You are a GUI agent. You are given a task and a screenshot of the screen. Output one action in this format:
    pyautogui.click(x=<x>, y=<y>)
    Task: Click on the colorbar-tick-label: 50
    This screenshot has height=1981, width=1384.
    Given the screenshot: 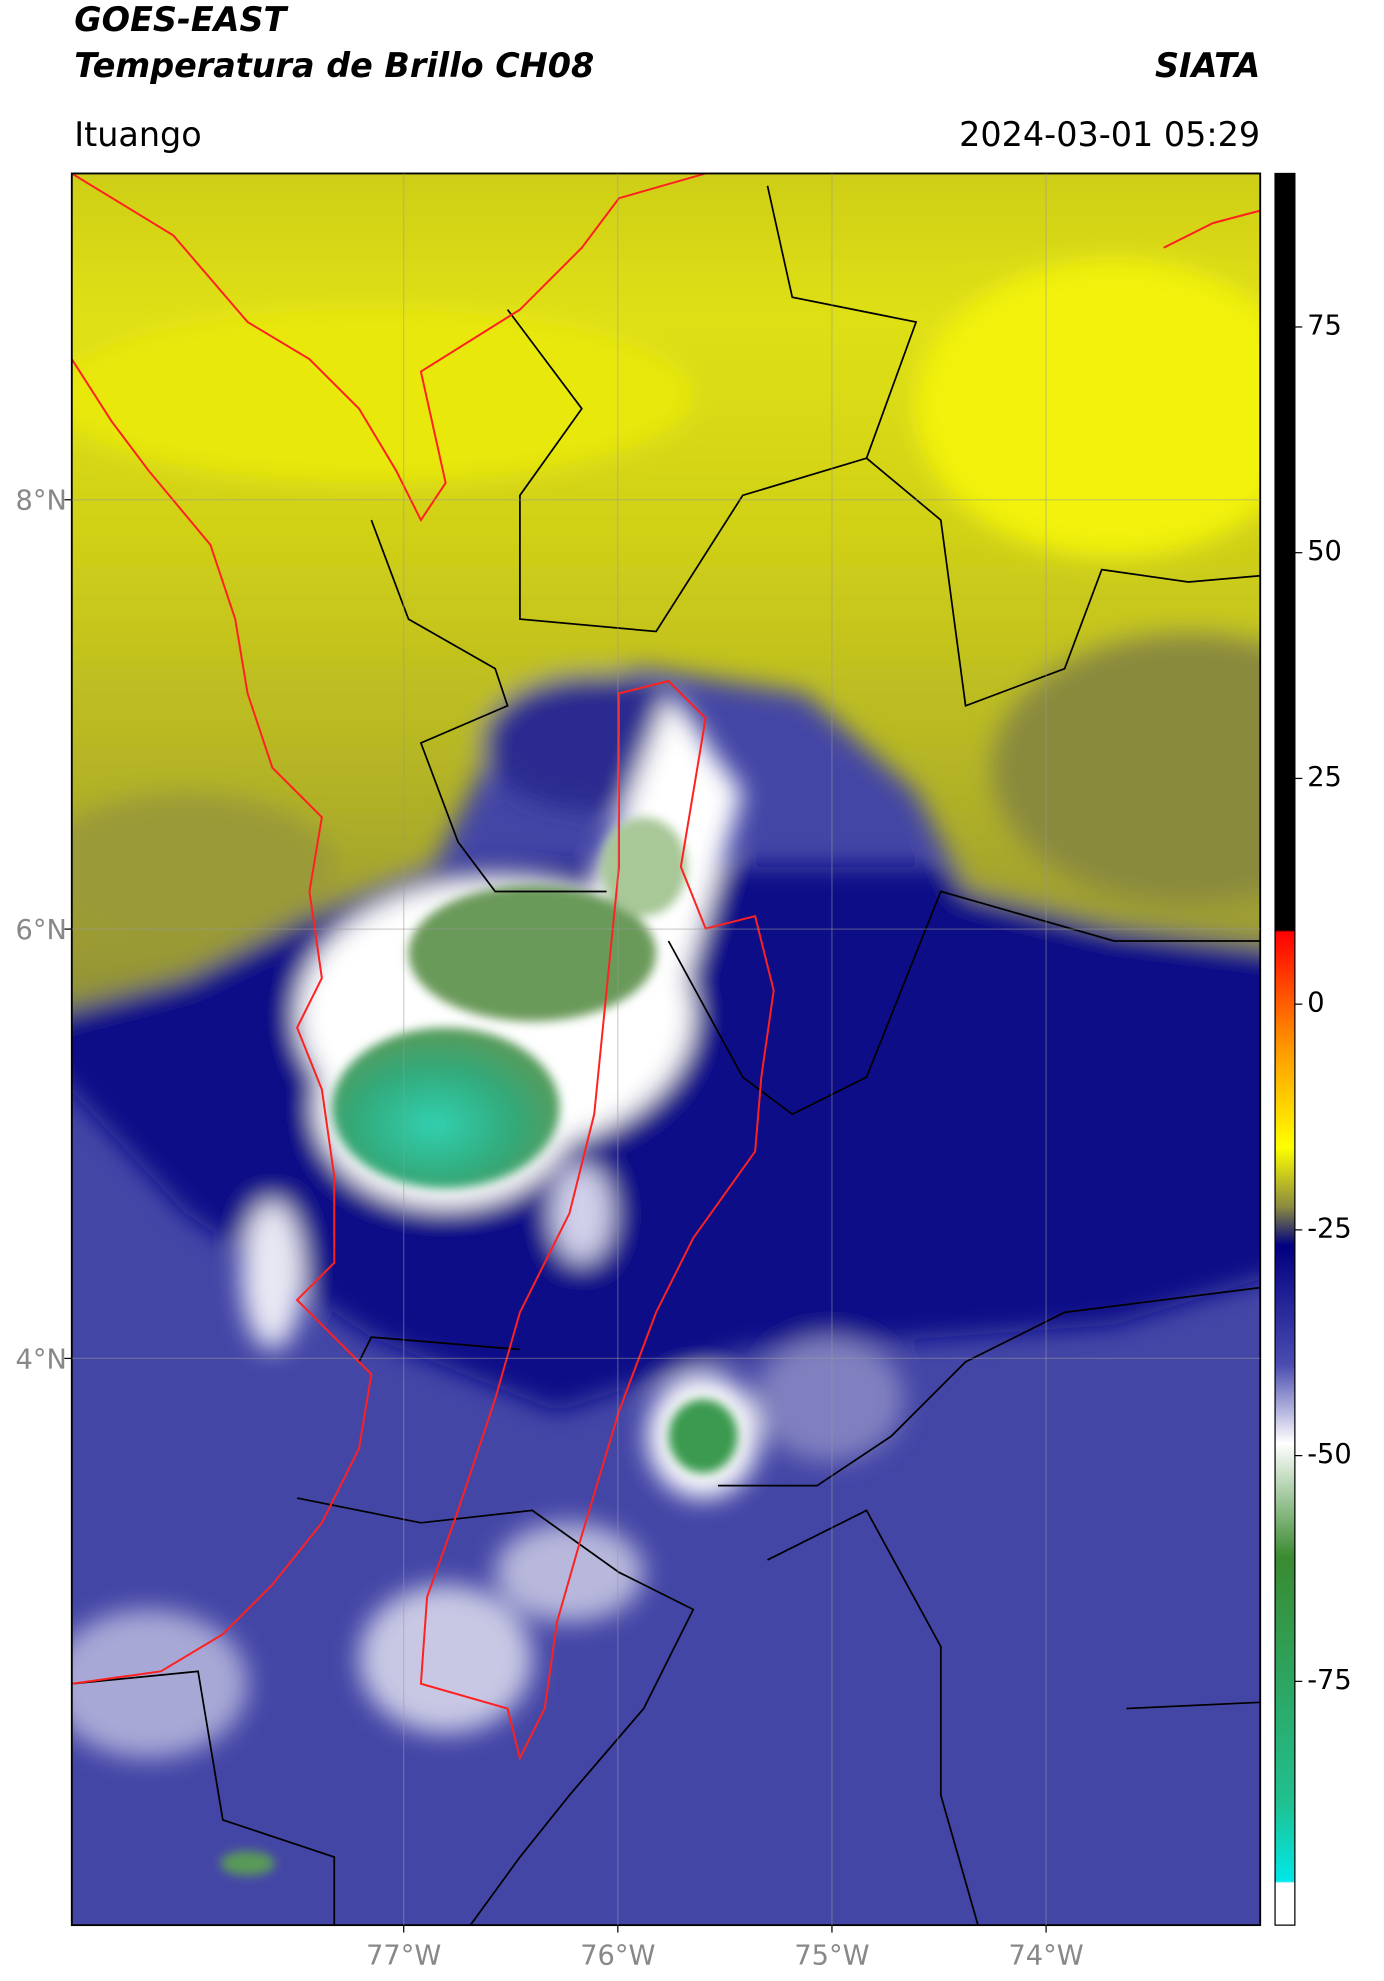 What is the action you would take?
    pyautogui.click(x=1324, y=551)
    